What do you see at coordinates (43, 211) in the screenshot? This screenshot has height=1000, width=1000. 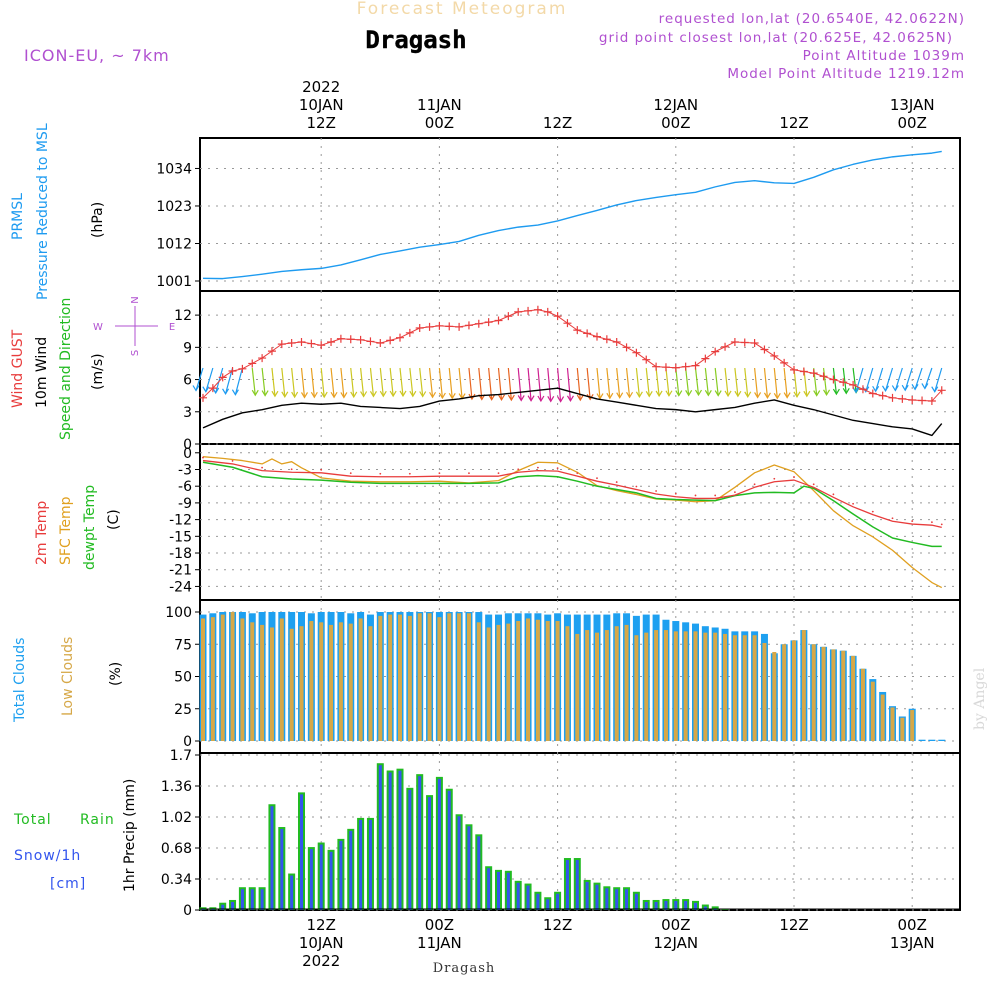 I see `prmsl-sublabel: Pressure Reduced to MSL` at bounding box center [43, 211].